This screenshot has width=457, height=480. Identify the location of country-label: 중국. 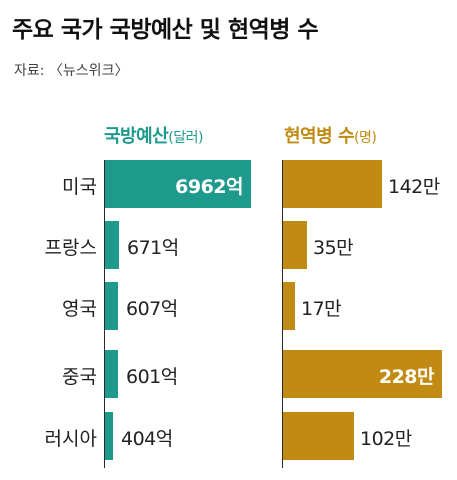
(79, 377).